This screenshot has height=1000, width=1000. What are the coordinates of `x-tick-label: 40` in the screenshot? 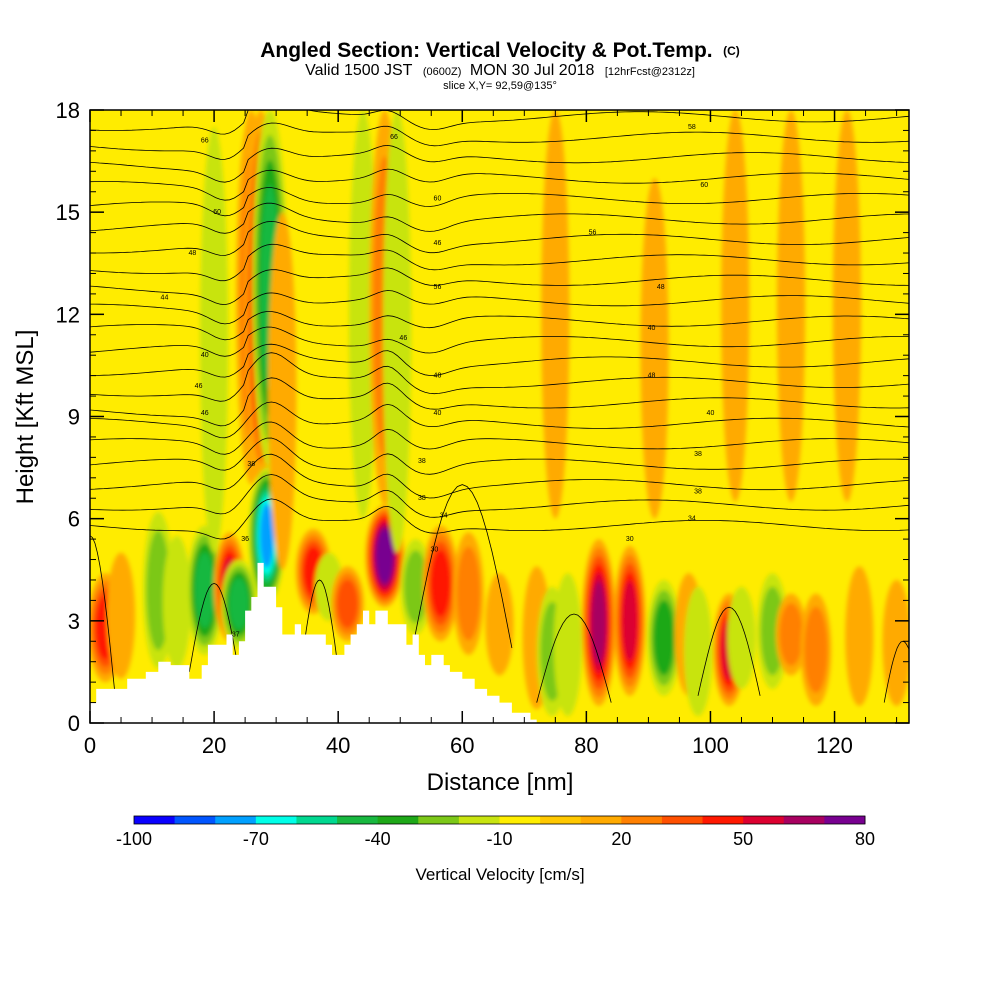 It's located at (338, 745).